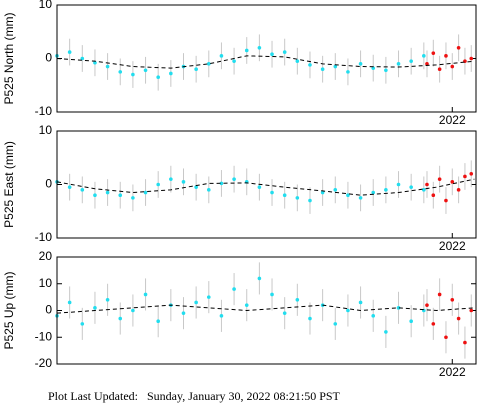 The height and width of the screenshot is (409, 481). What do you see at coordinates (46, 256) in the screenshot?
I see `y-tick-label: 20` at bounding box center [46, 256].